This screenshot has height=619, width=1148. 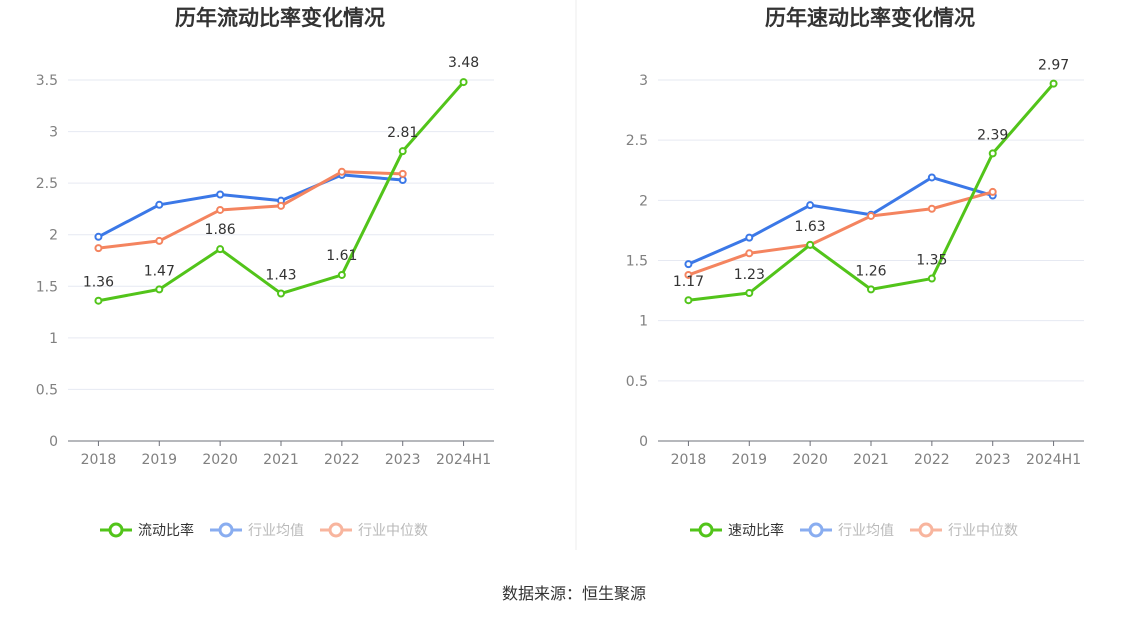 What do you see at coordinates (810, 227) in the screenshot?
I see `data-label: 1.63` at bounding box center [810, 227].